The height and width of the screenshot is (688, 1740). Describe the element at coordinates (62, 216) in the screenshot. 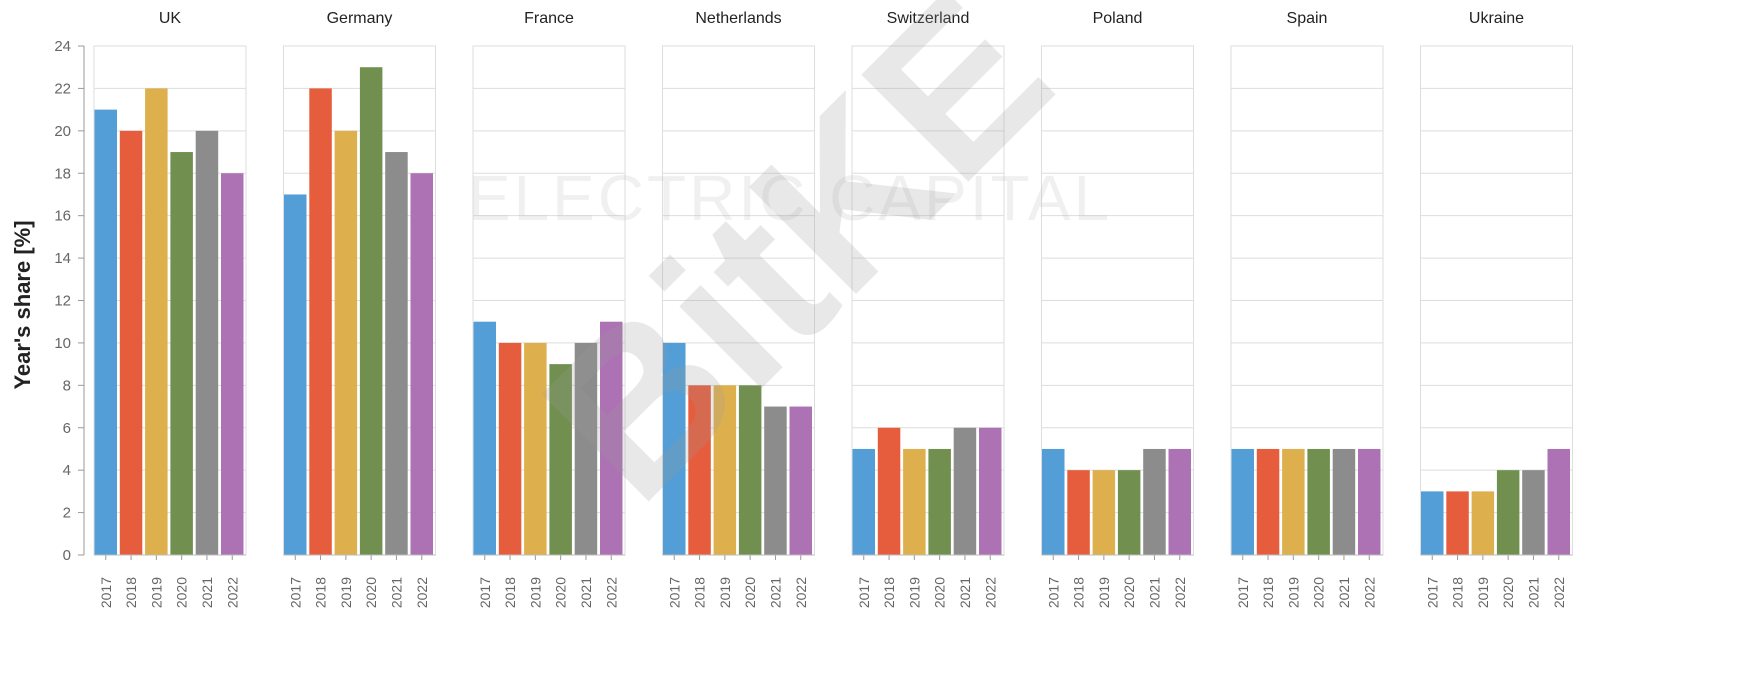

I see `y-tick-label: 16` at that location.